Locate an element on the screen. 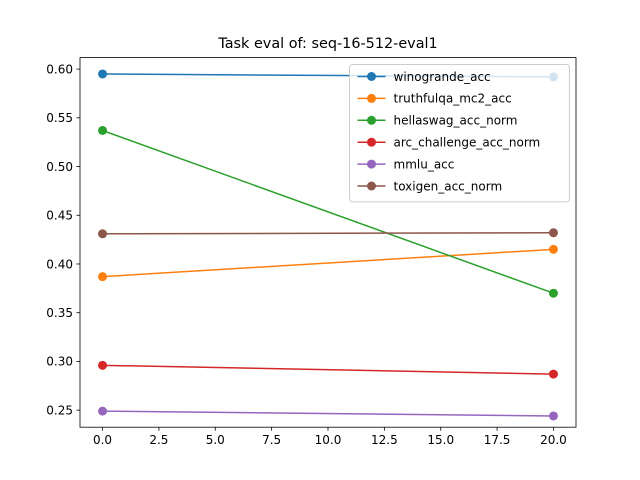  y-tick-label: 0.55 is located at coordinates (59, 118).